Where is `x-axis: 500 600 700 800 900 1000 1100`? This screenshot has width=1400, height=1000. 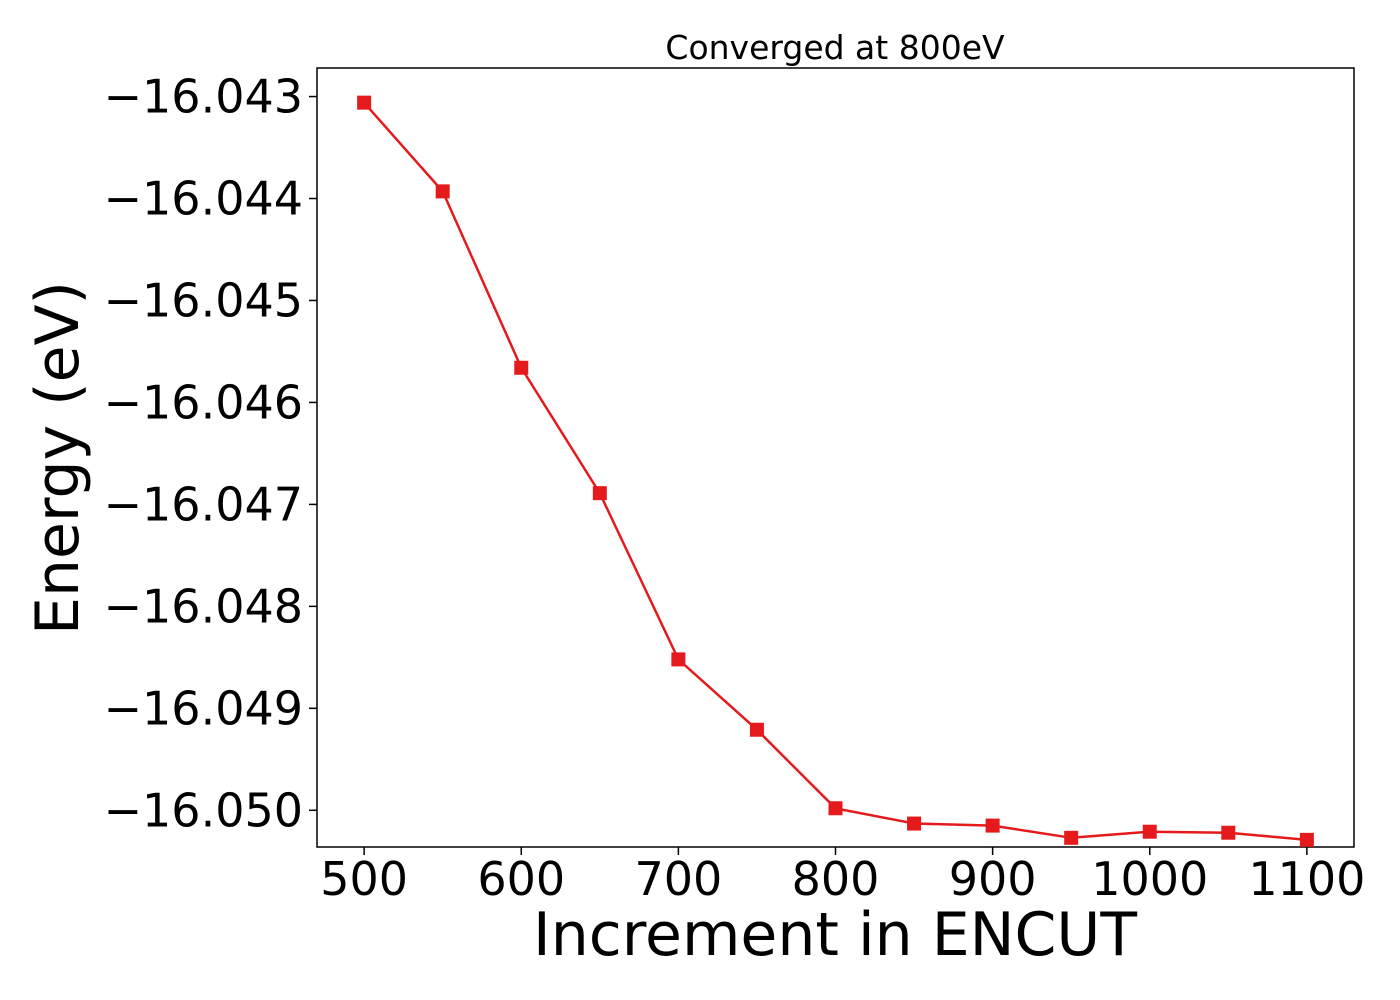
x-axis: 500 600 700 800 900 1000 1100 is located at coordinates (842, 876).